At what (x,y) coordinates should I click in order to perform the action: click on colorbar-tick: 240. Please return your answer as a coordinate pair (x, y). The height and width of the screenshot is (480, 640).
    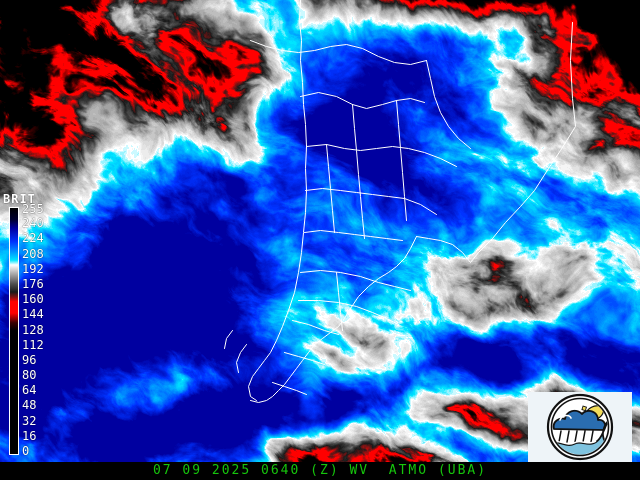
    Looking at the image, I should click on (33, 223).